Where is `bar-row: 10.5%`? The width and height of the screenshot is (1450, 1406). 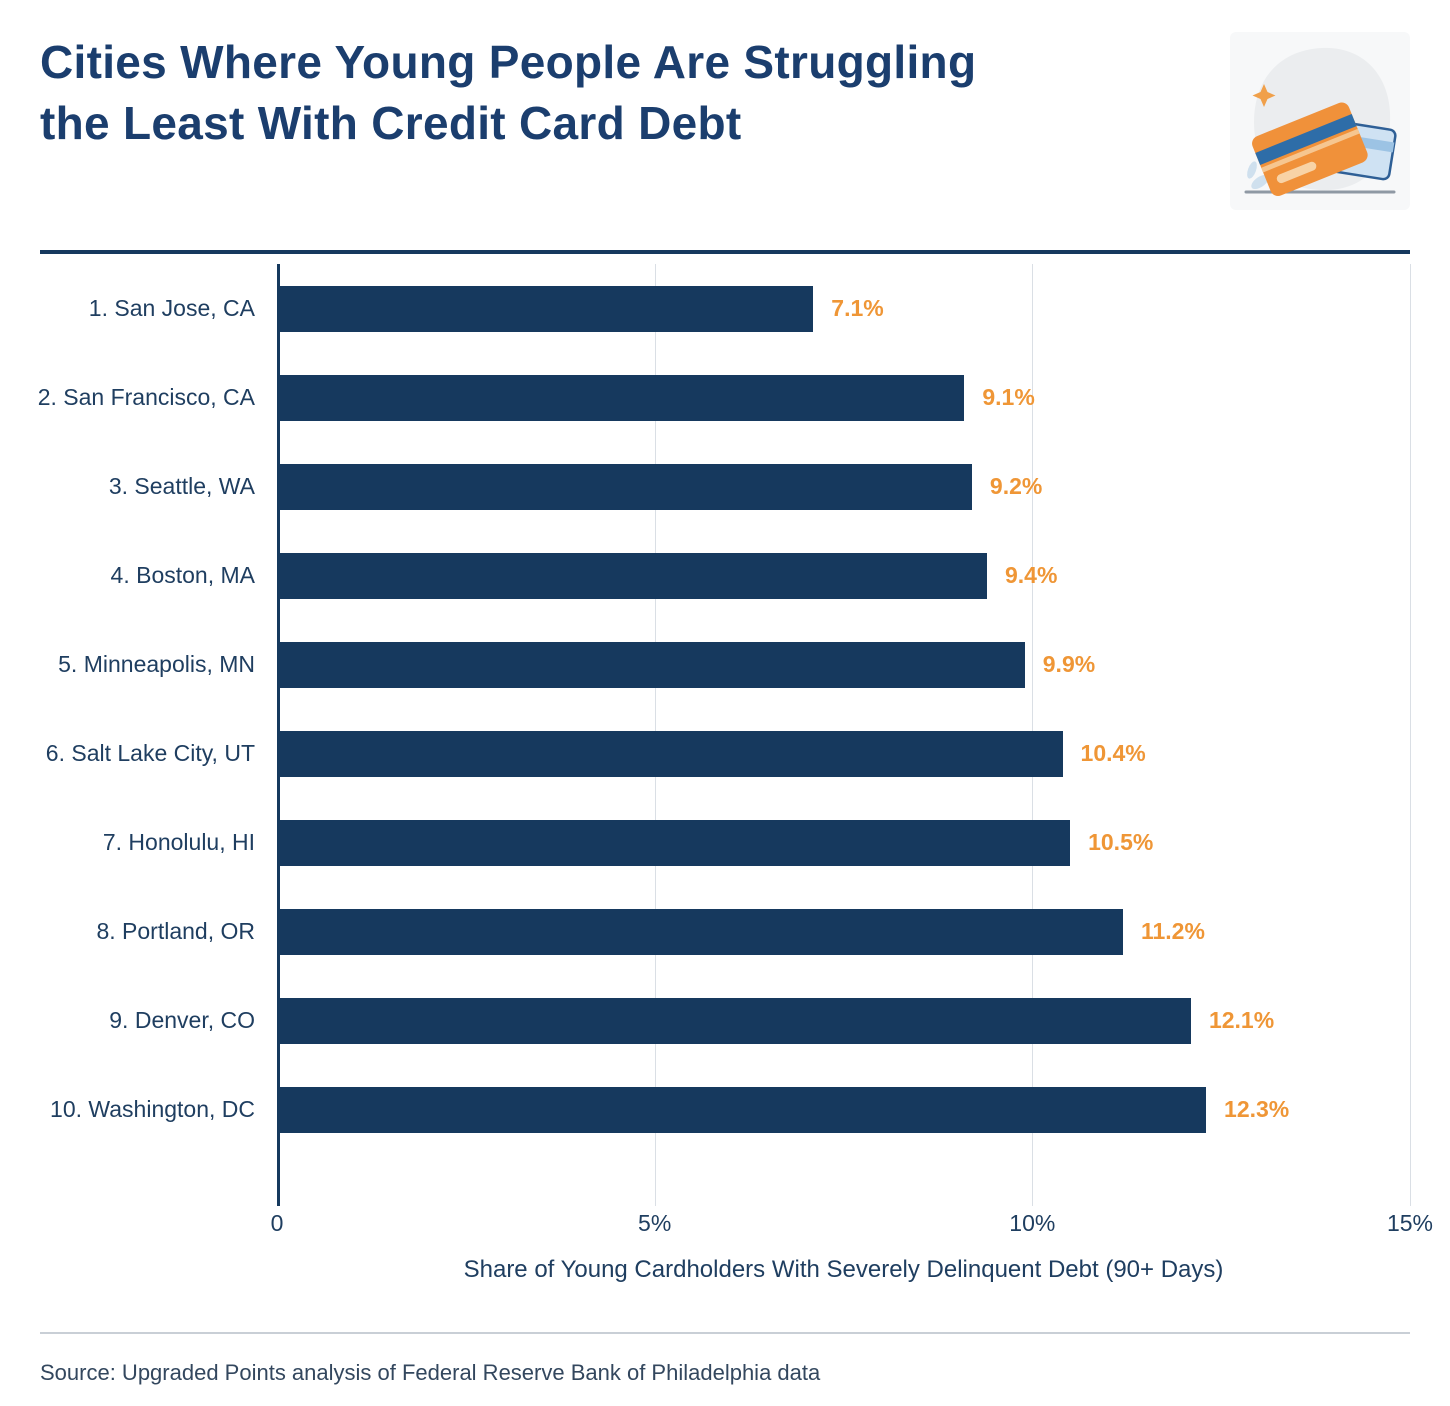 bar-row: 10.5% is located at coordinates (843, 842).